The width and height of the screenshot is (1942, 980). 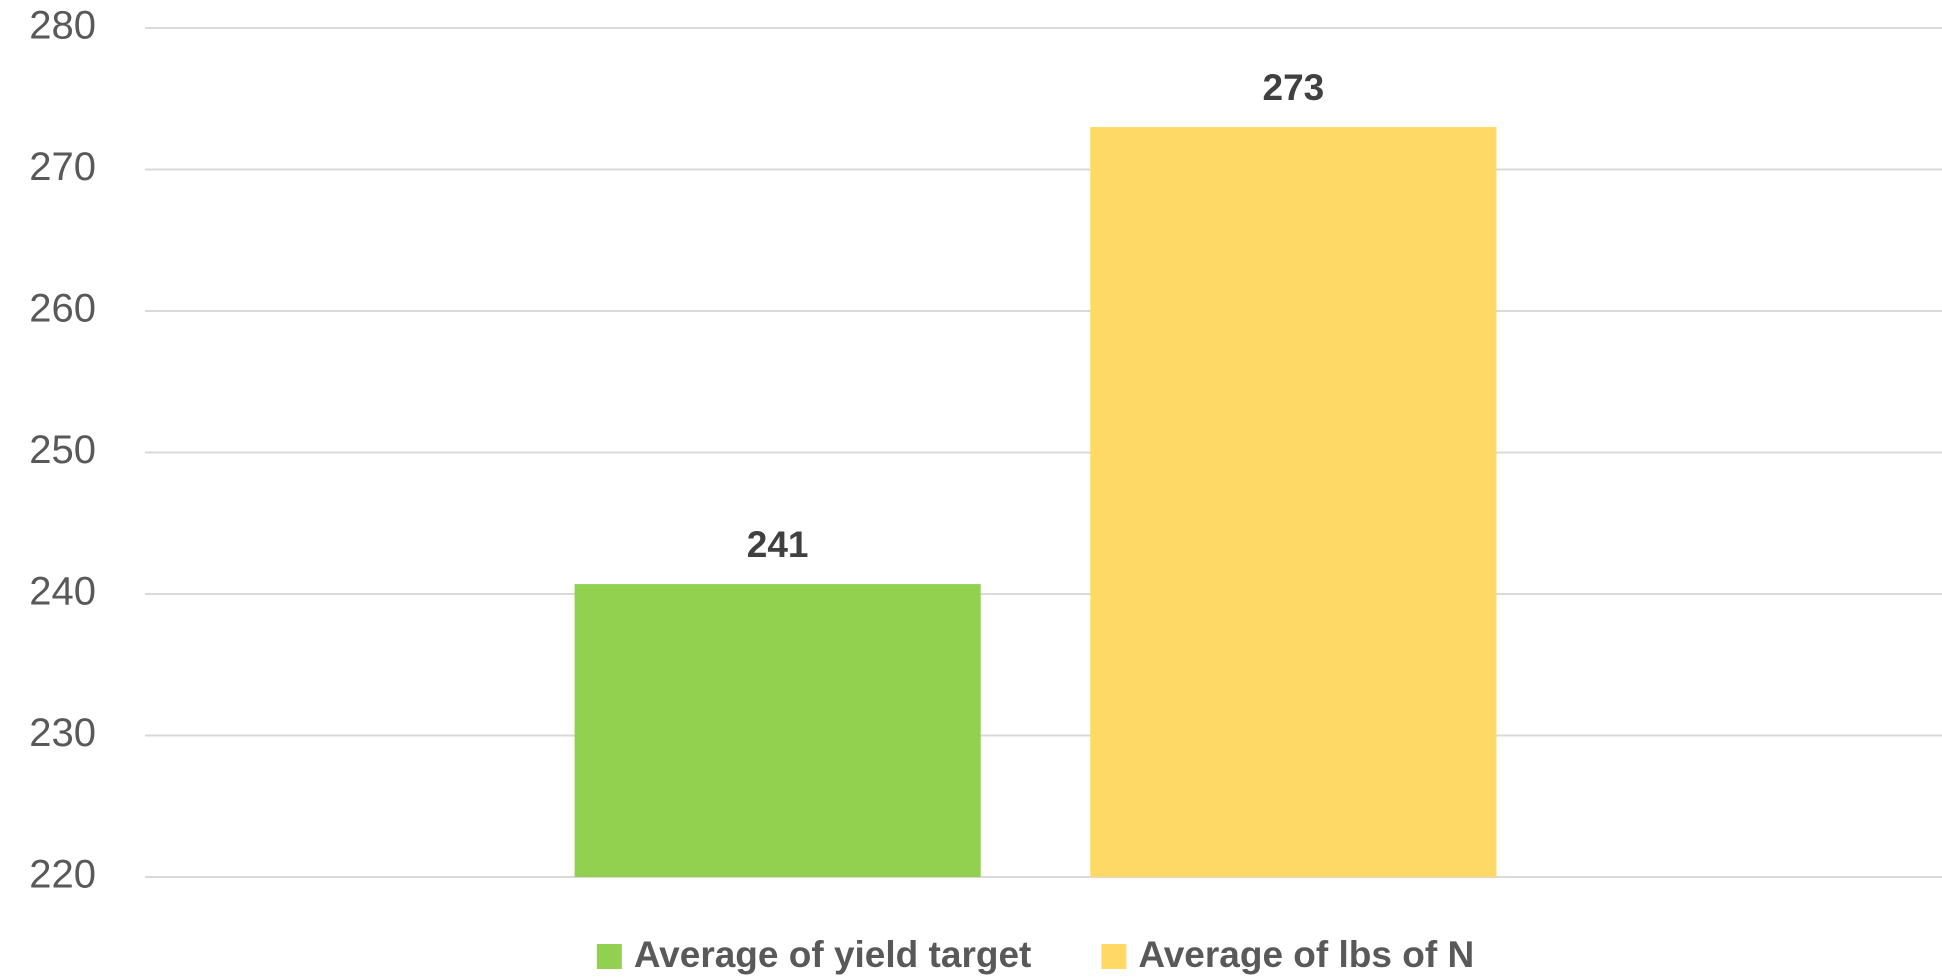 What do you see at coordinates (62, 450) in the screenshot?
I see `y-tick-label: 250` at bounding box center [62, 450].